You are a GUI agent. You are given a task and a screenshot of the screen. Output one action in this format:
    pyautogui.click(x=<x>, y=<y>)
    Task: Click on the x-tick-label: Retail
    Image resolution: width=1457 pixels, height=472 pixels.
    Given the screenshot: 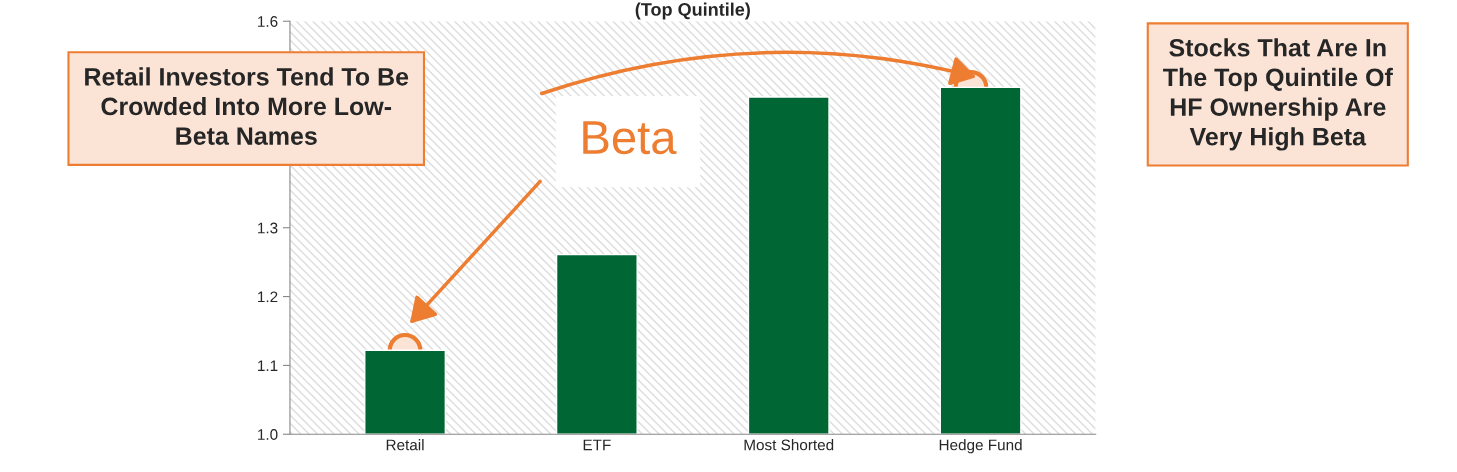 What is the action you would take?
    pyautogui.click(x=405, y=445)
    